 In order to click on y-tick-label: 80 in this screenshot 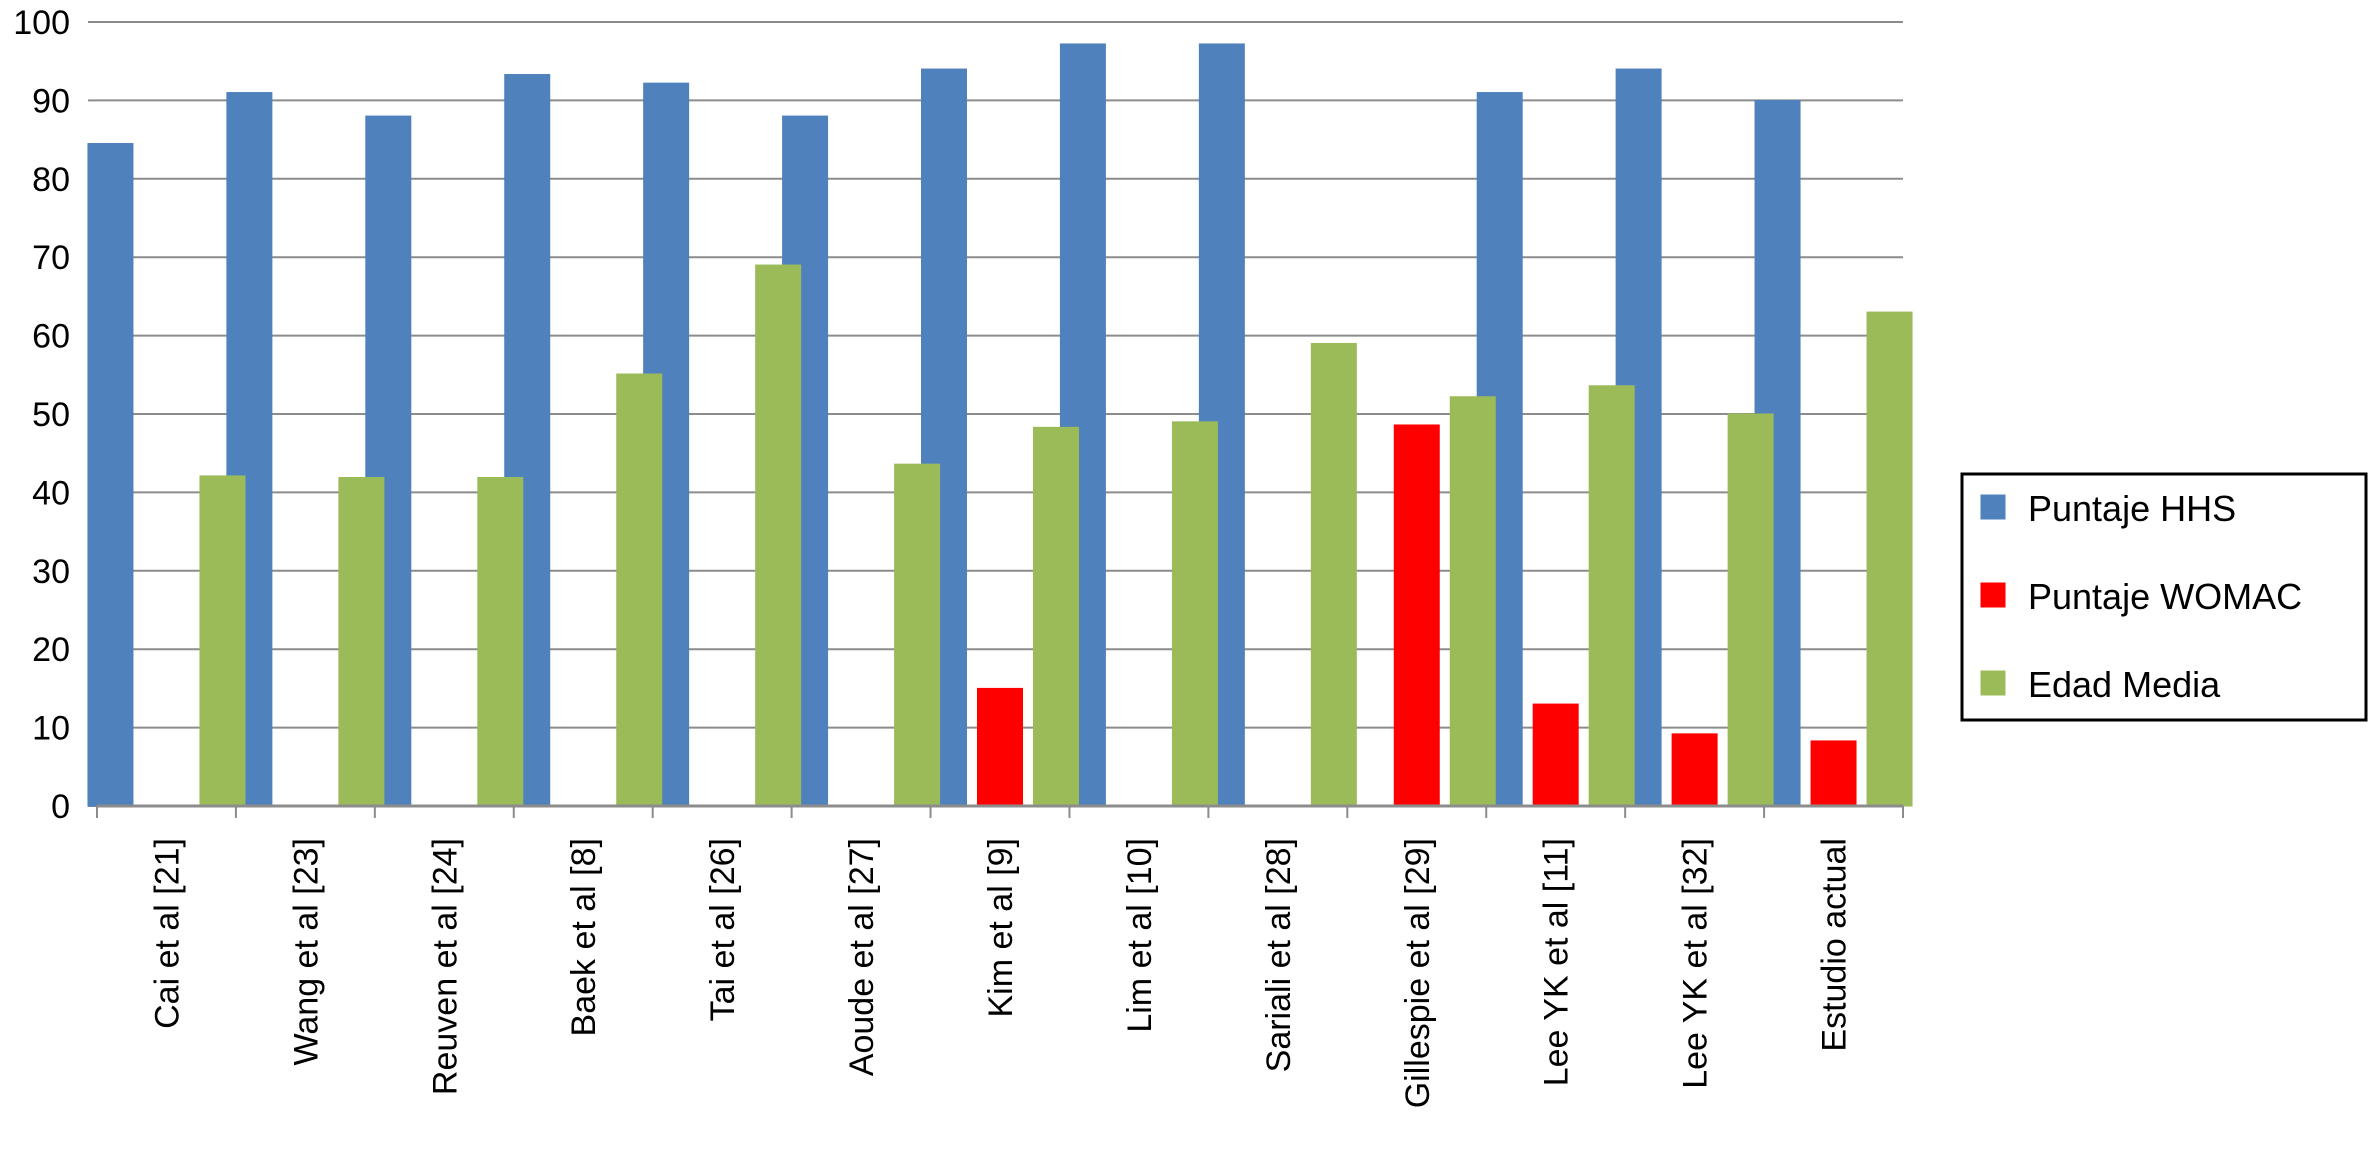, I will do `click(51, 180)`.